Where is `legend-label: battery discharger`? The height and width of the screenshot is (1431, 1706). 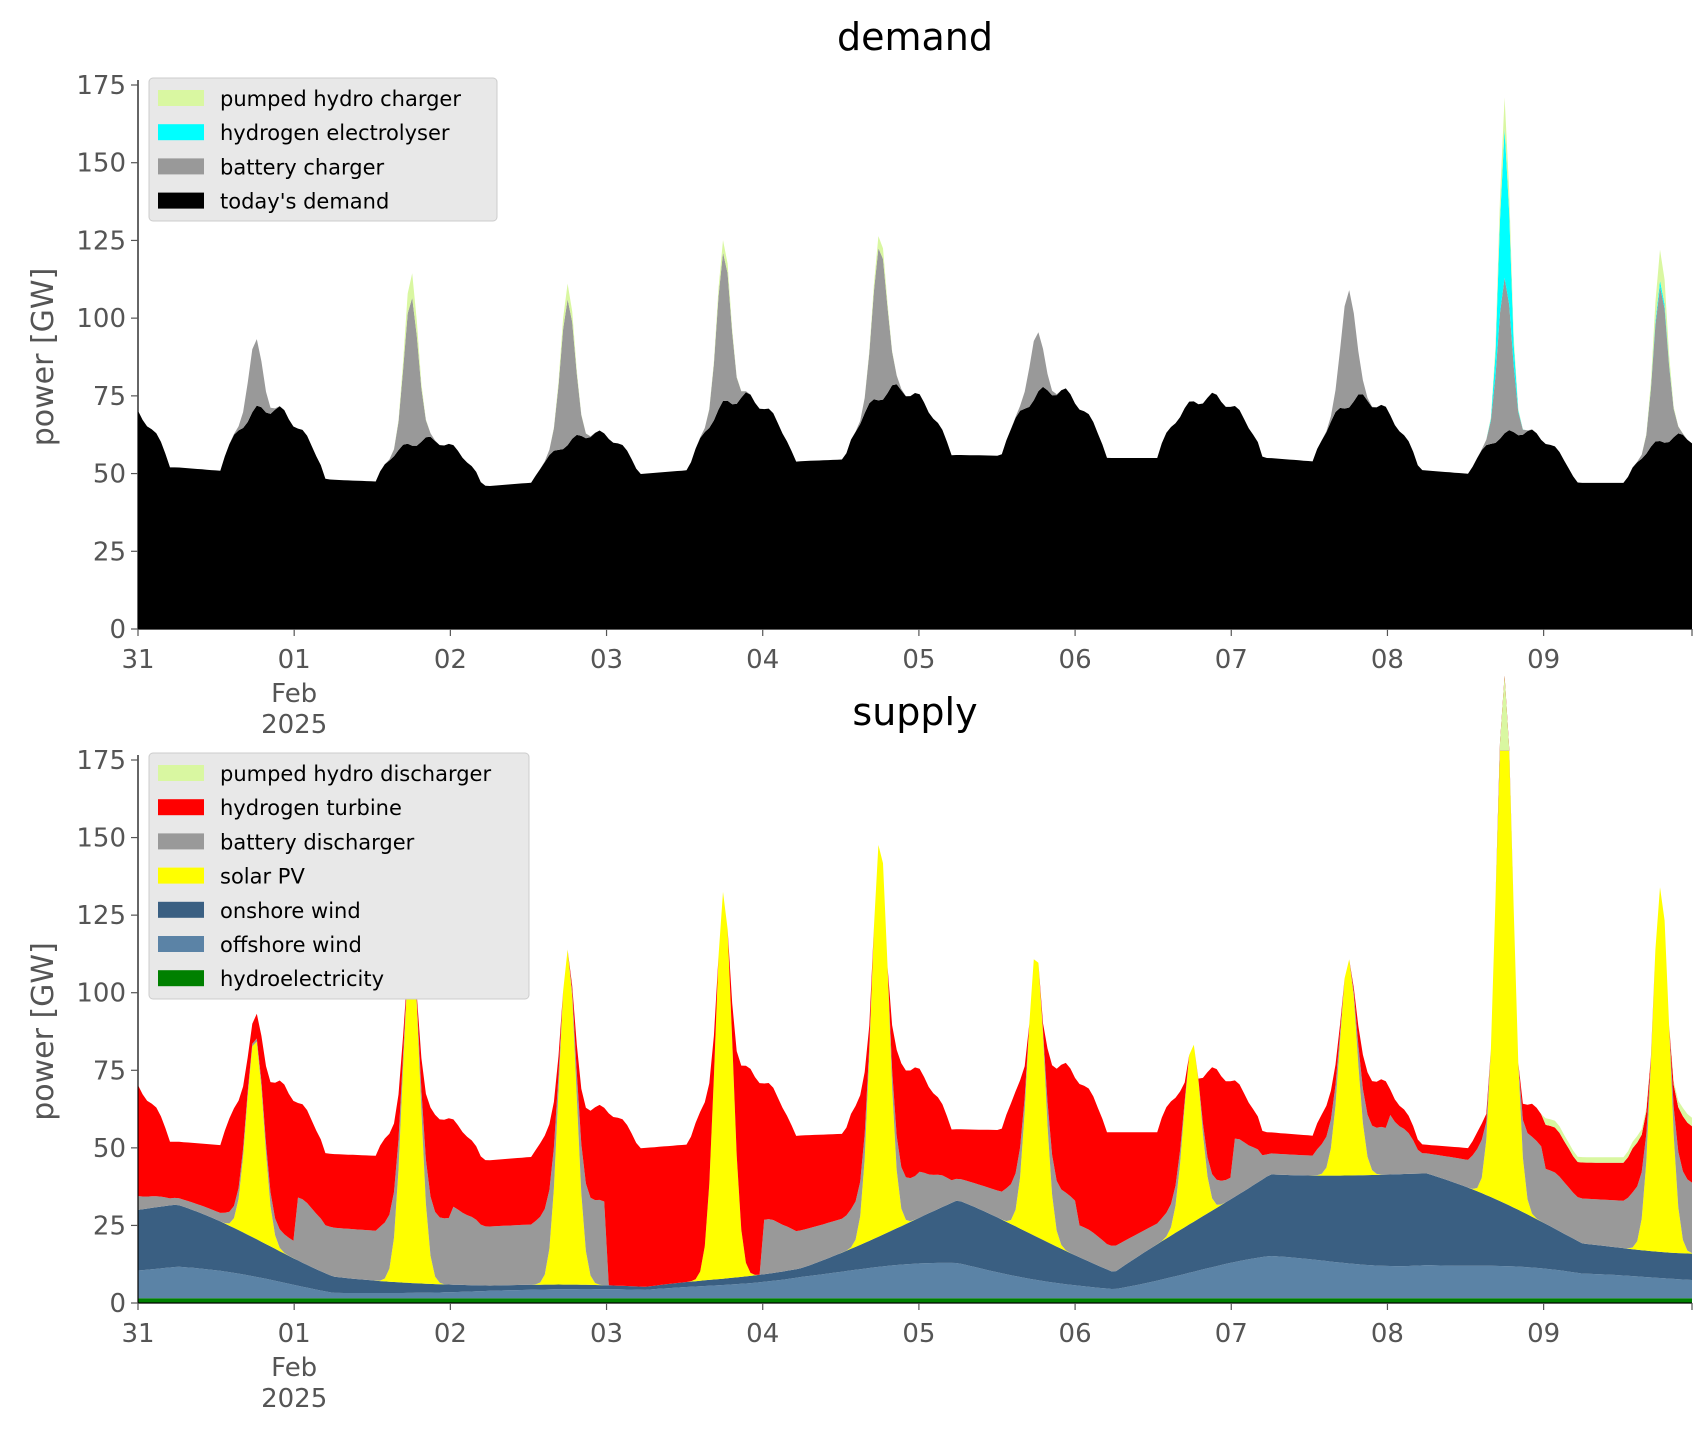
legend-label: battery discharger is located at coordinates (317, 842).